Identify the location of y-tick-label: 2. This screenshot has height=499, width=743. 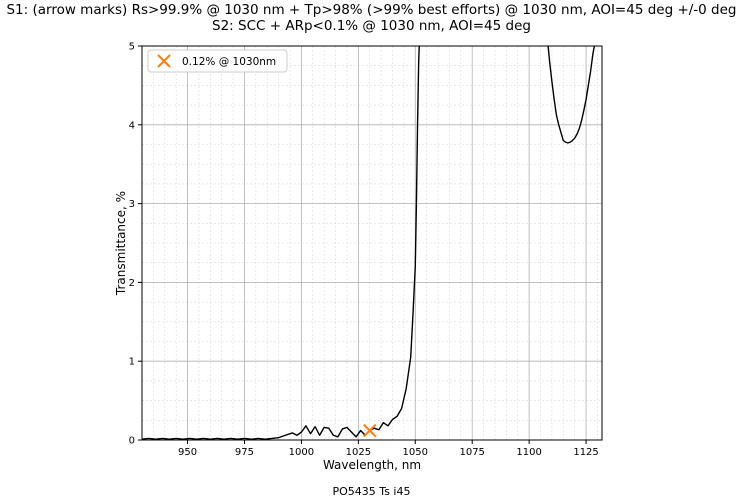
(132, 283).